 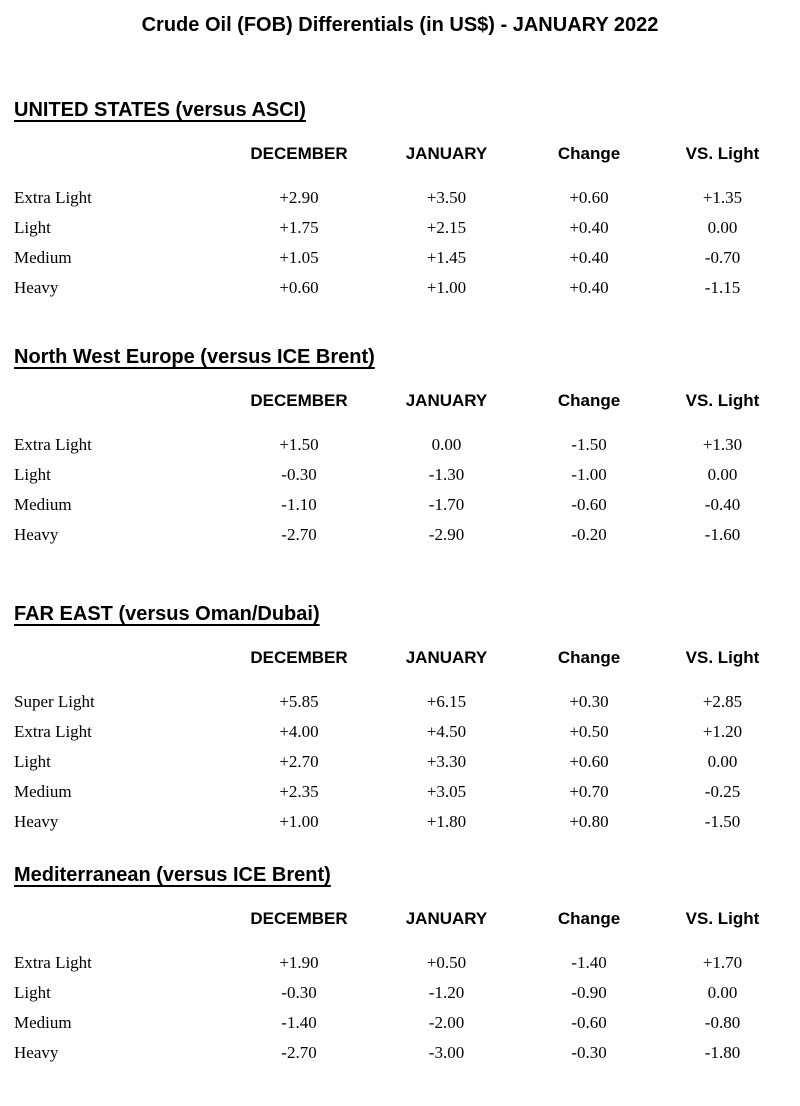 What do you see at coordinates (589, 992) in the screenshot?
I see `value-cell: -0.90` at bounding box center [589, 992].